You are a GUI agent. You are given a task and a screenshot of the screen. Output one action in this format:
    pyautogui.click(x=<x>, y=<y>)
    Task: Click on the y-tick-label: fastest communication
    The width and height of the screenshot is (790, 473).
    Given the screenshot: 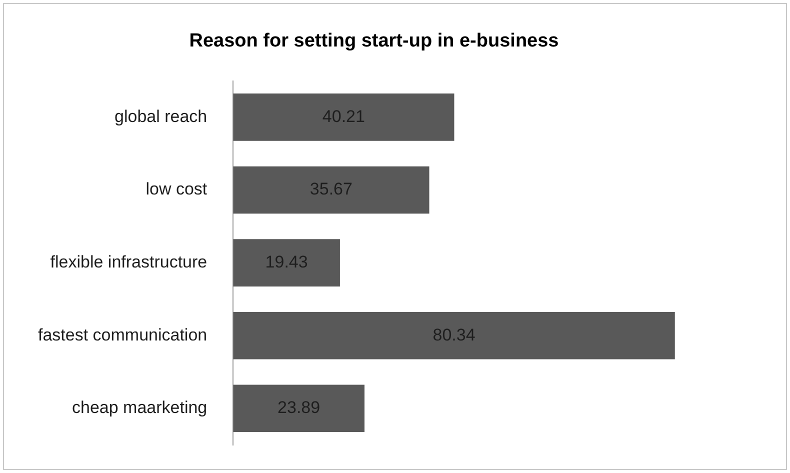 What is the action you would take?
    pyautogui.click(x=123, y=334)
    